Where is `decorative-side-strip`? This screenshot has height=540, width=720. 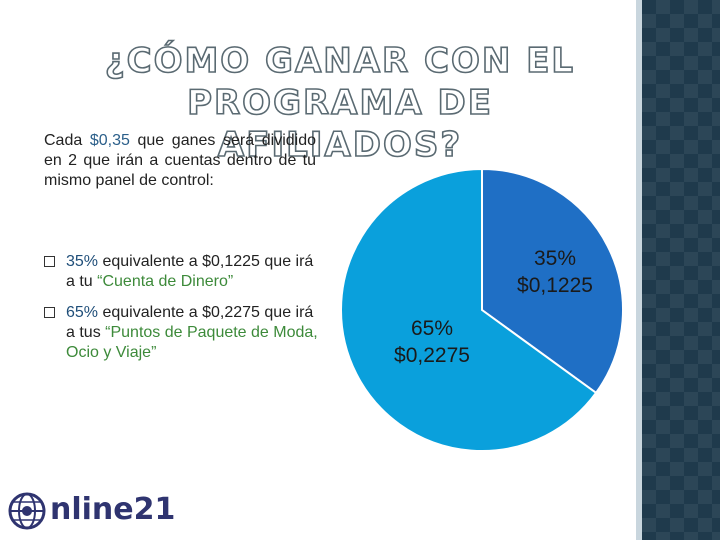
decorative-side-strip is located at coordinates (681, 270).